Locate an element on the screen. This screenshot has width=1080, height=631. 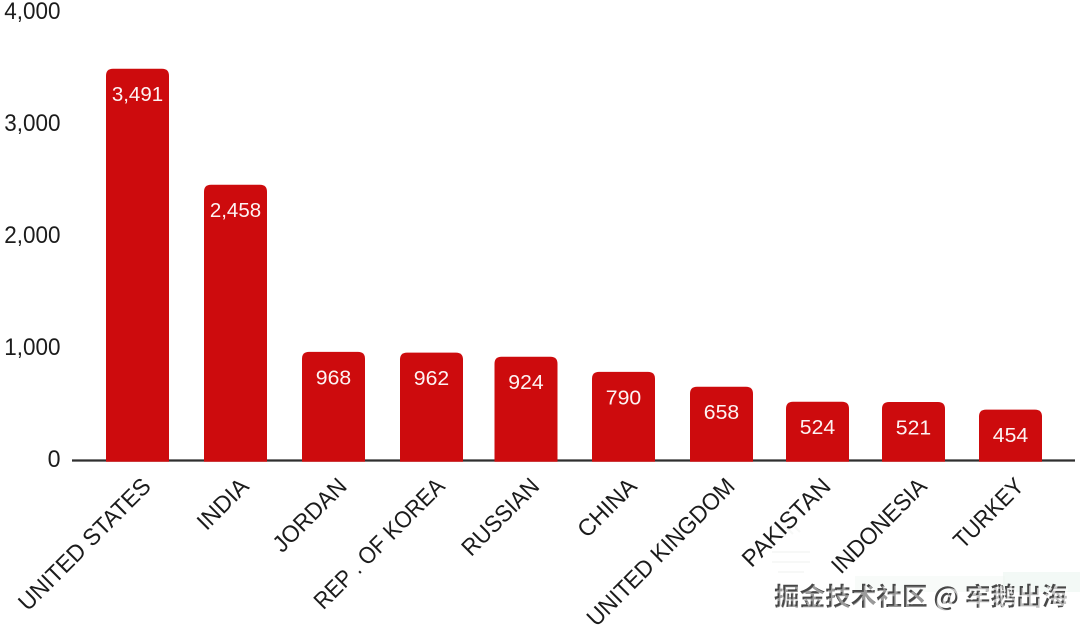
svg-text: 521 is located at coordinates (913, 427).